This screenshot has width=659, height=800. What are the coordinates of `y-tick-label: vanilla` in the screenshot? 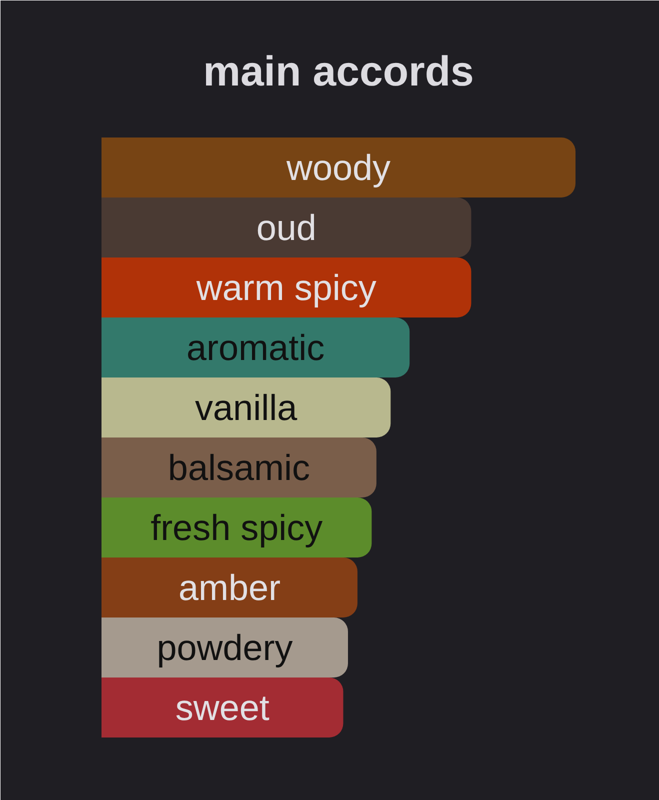 It's located at (246, 407).